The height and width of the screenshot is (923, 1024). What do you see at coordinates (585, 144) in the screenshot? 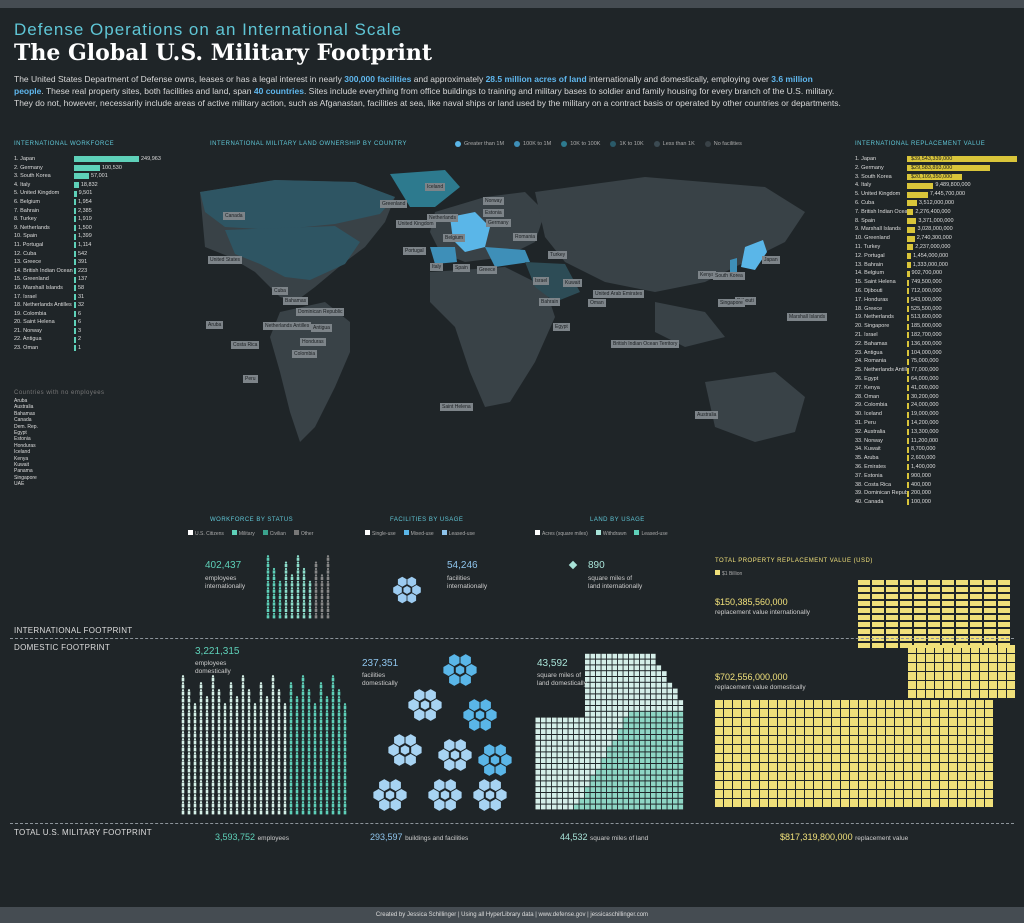
I see `legend-label: 10K to 100K` at bounding box center [585, 144].